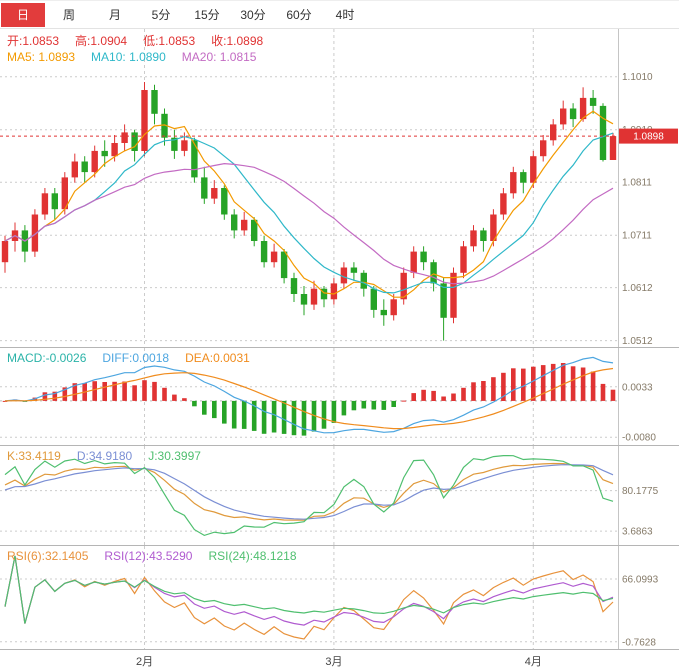 This screenshot has width=679, height=668. Describe the element at coordinates (104, 456) in the screenshot. I see `legend-item: D:34.9180` at that location.